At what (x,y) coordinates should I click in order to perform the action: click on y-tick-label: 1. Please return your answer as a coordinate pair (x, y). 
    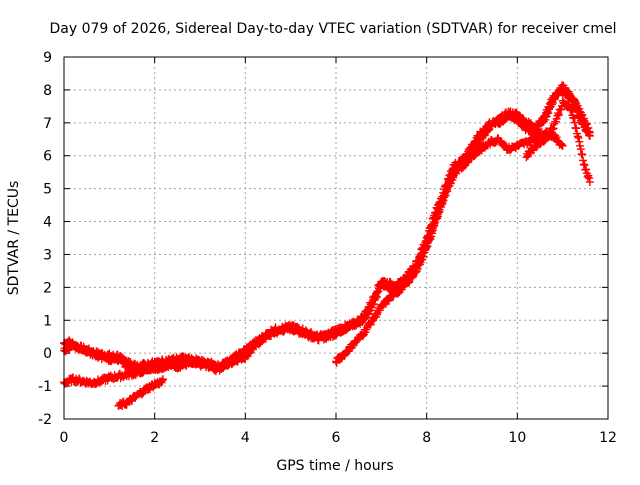
    Looking at the image, I should click on (47, 321).